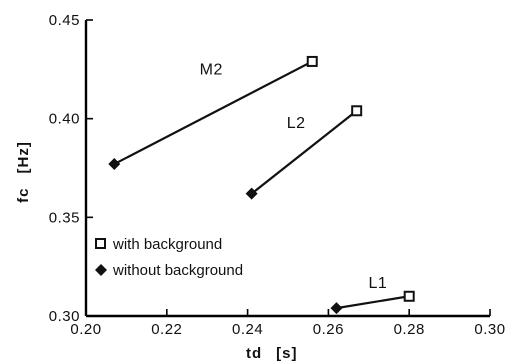  I want to click on y-tick-label: 0.40, so click(64, 119).